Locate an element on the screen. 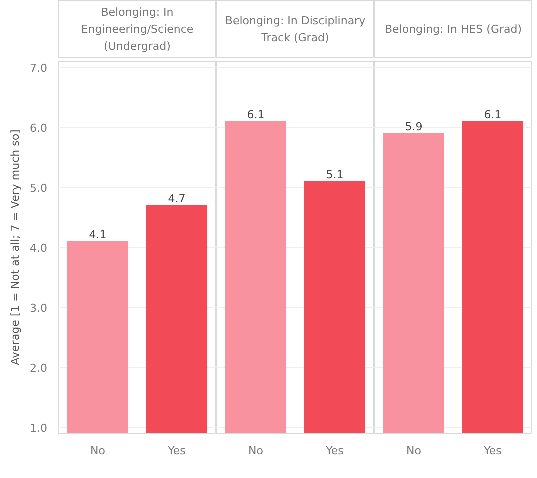 This screenshot has width=537, height=478. y-tick-label: 4.0 is located at coordinates (39, 248).